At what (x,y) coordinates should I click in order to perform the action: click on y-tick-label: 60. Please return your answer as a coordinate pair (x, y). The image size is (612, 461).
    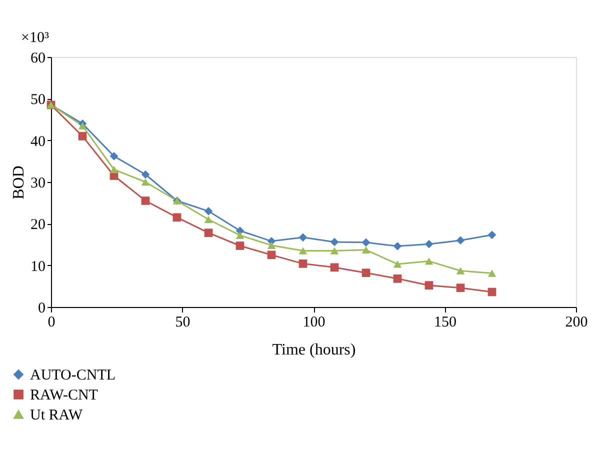
    Looking at the image, I should click on (38, 58).